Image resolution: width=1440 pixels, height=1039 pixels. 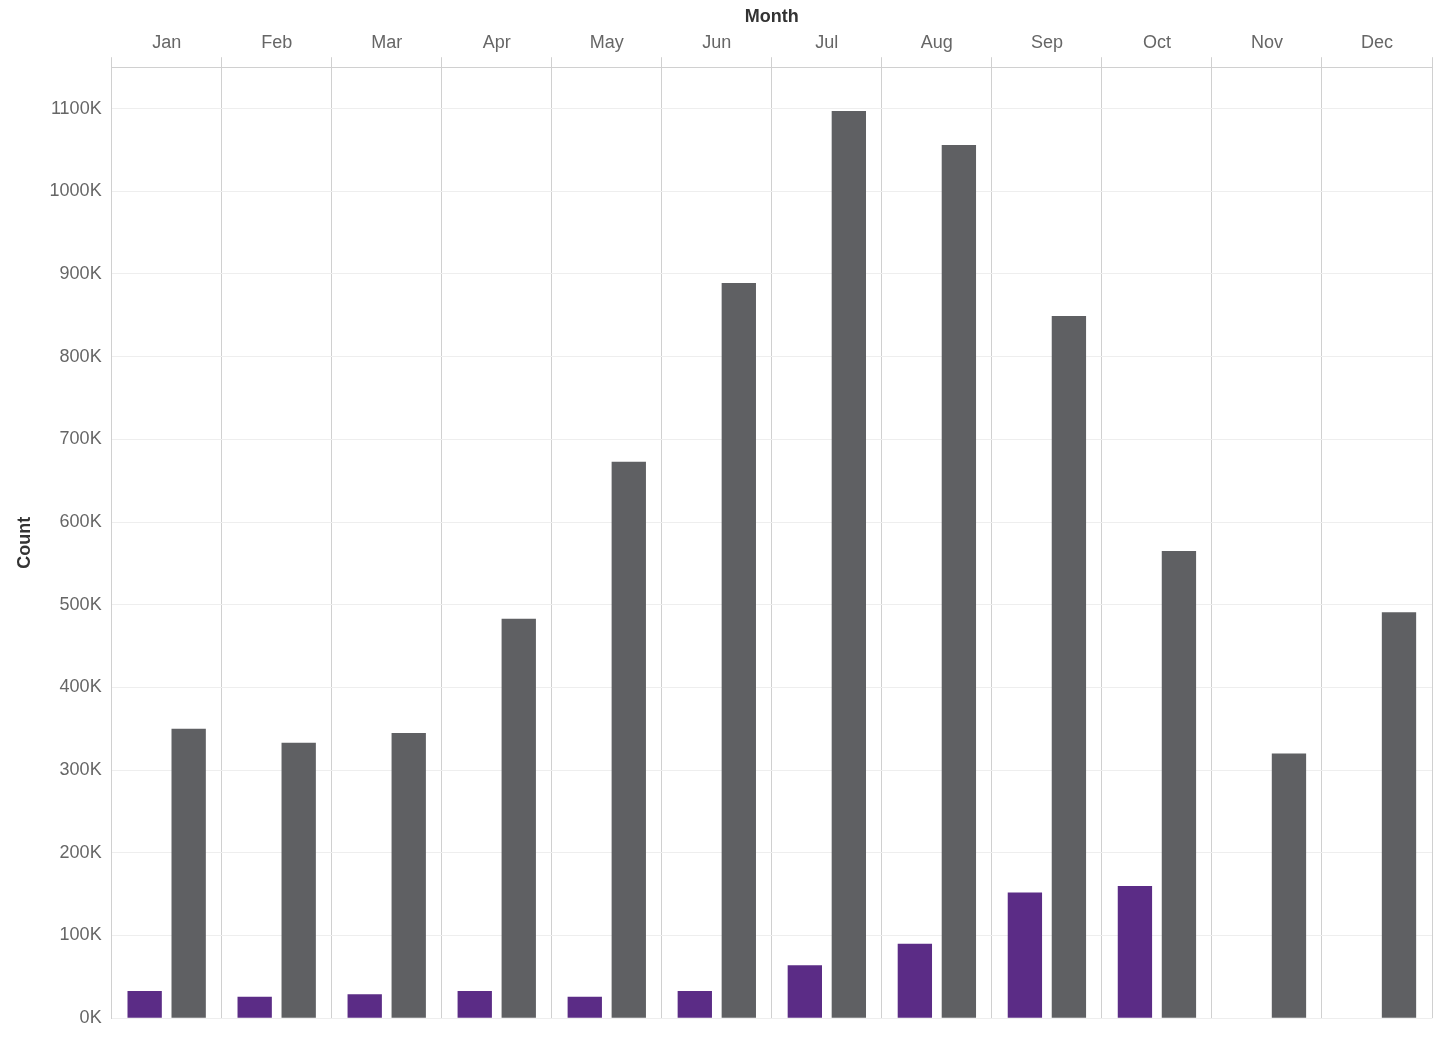 What do you see at coordinates (80, 520) in the screenshot?
I see `y-tick-label: 600K` at bounding box center [80, 520].